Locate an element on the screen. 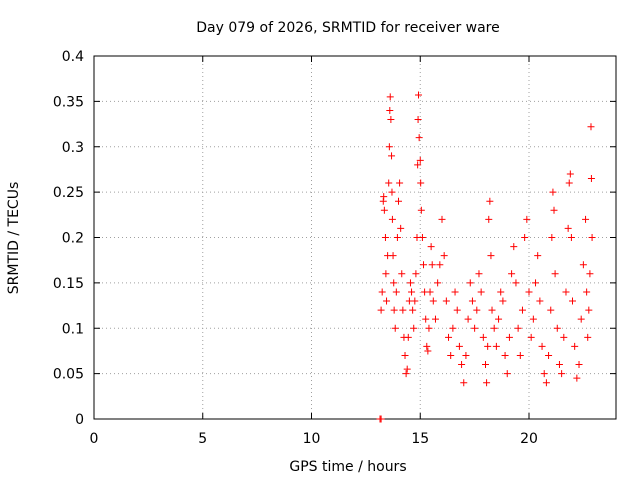 This screenshot has width=640, height=480. x-tick-label: 10 is located at coordinates (312, 439).